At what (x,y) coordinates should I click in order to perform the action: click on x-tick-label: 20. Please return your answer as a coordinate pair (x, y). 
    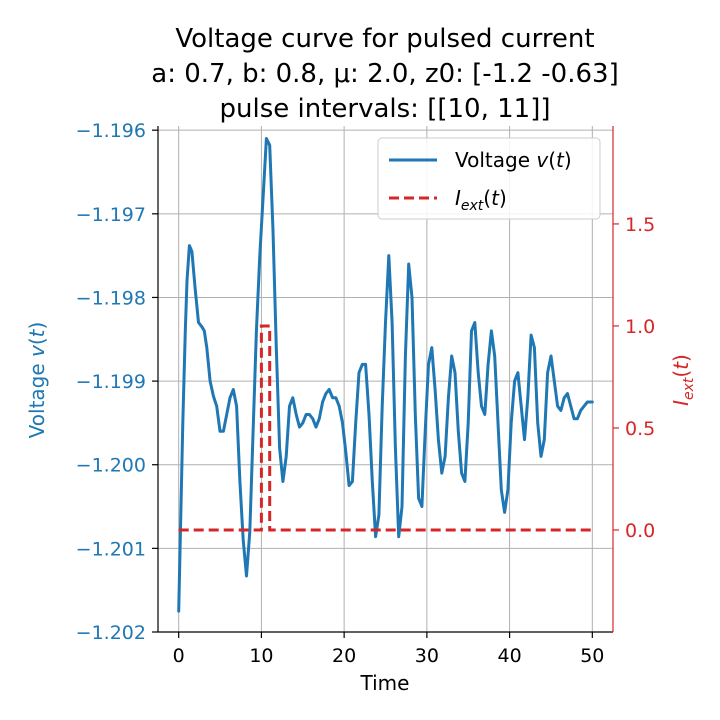
    Looking at the image, I should click on (344, 656).